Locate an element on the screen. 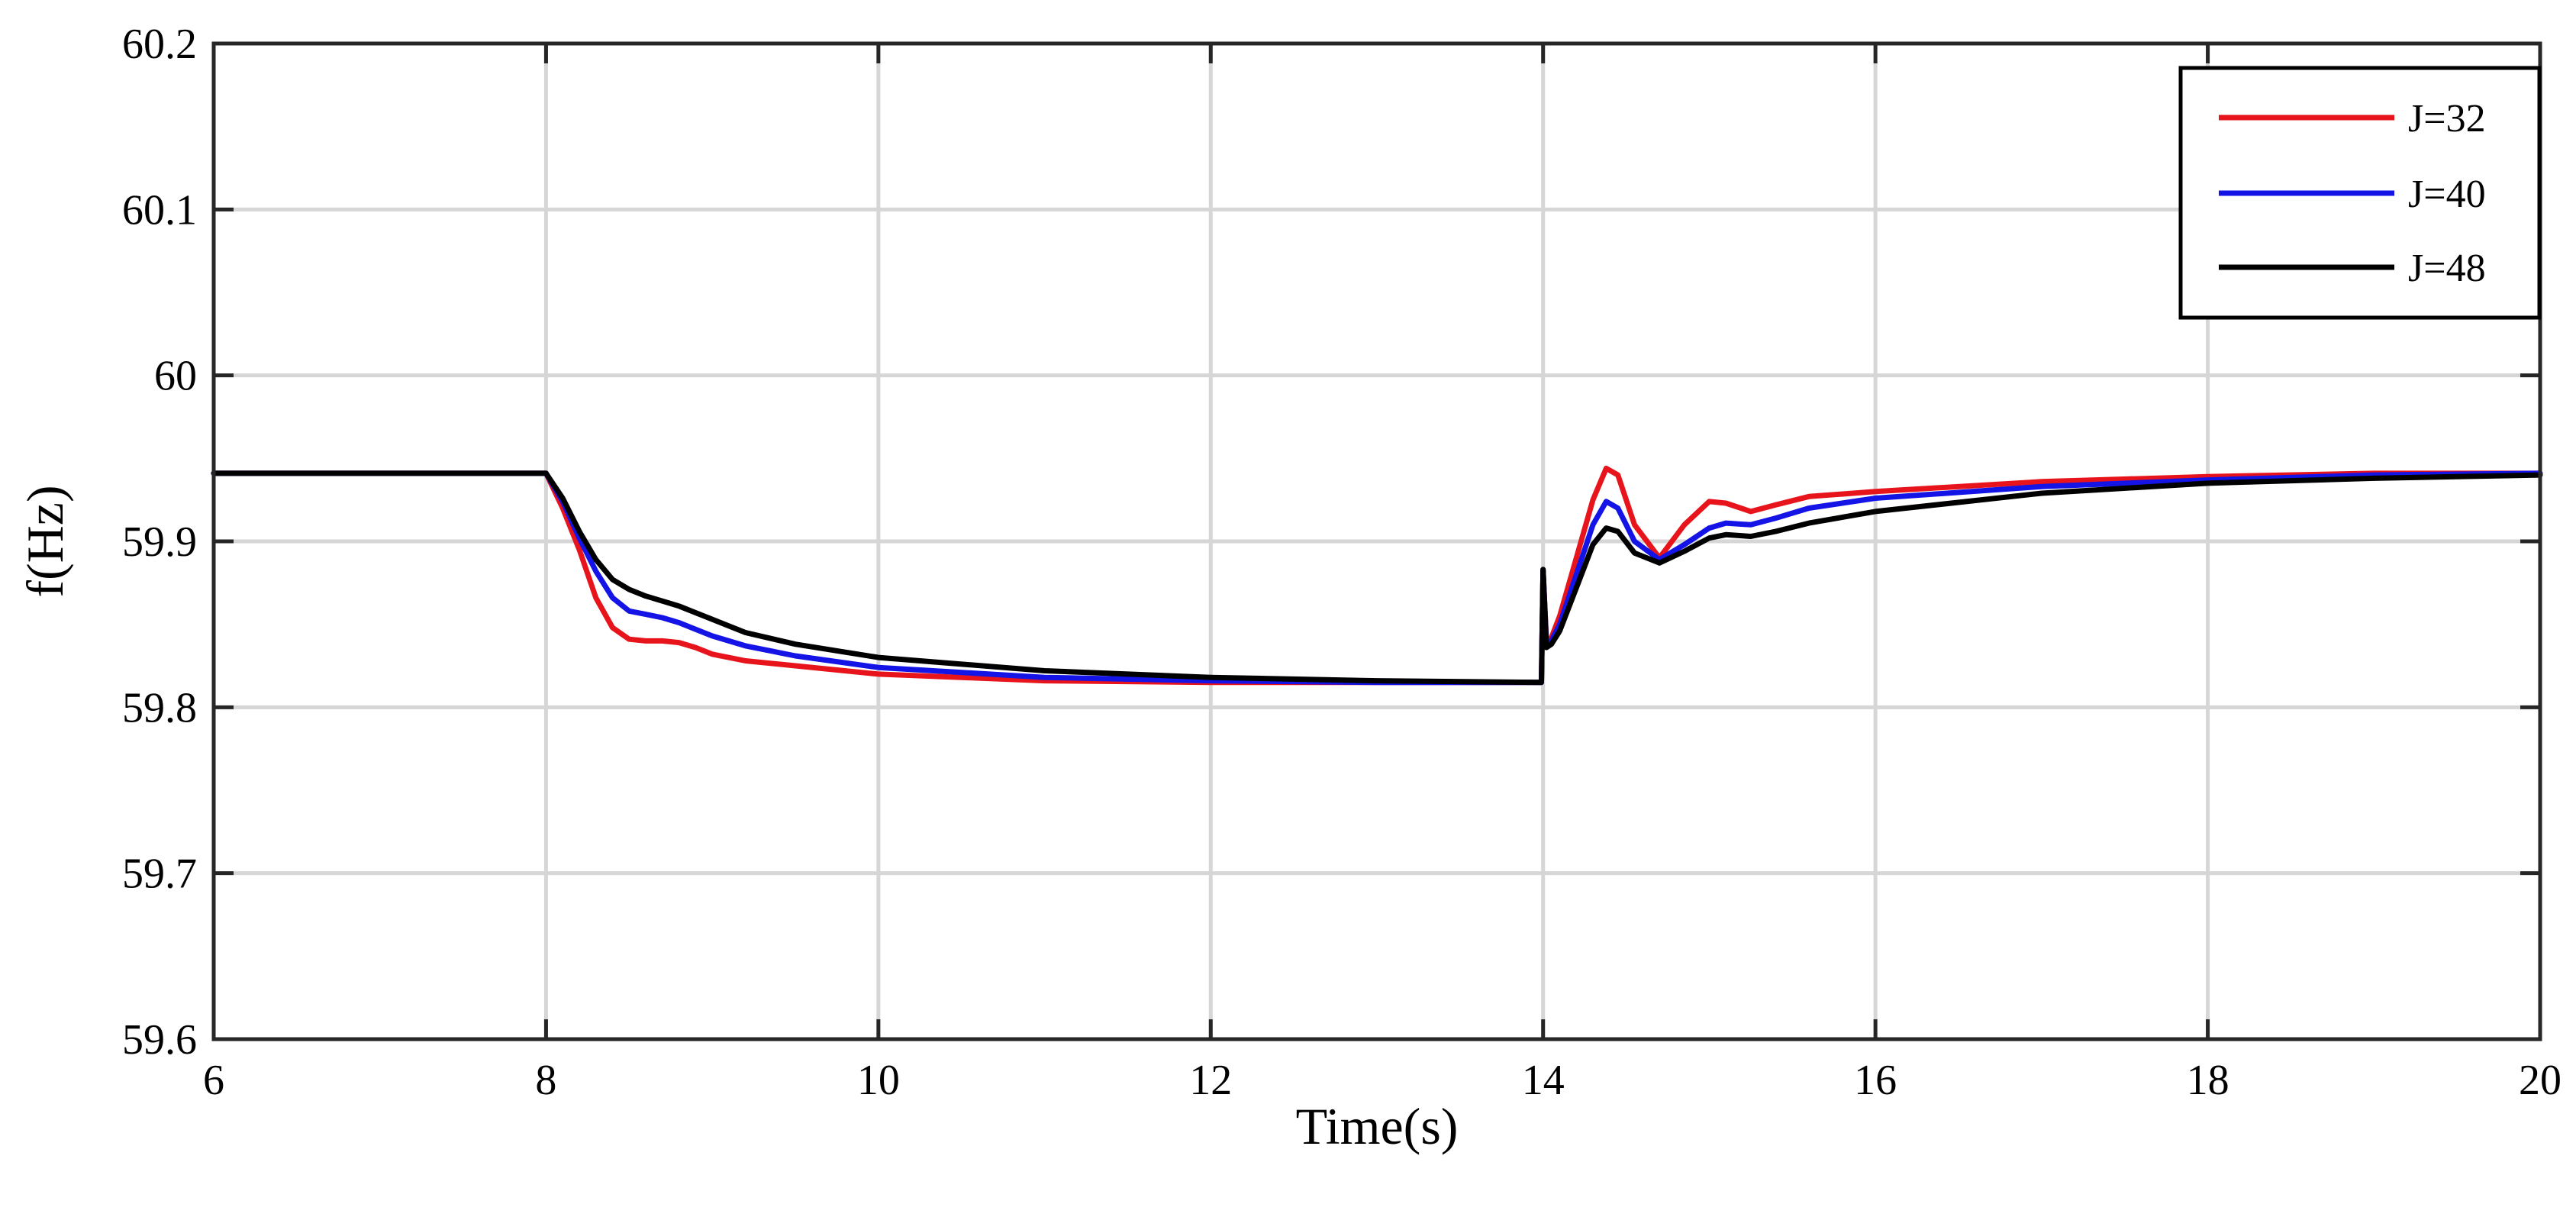  y-tick-label: 59.7 is located at coordinates (160, 875).